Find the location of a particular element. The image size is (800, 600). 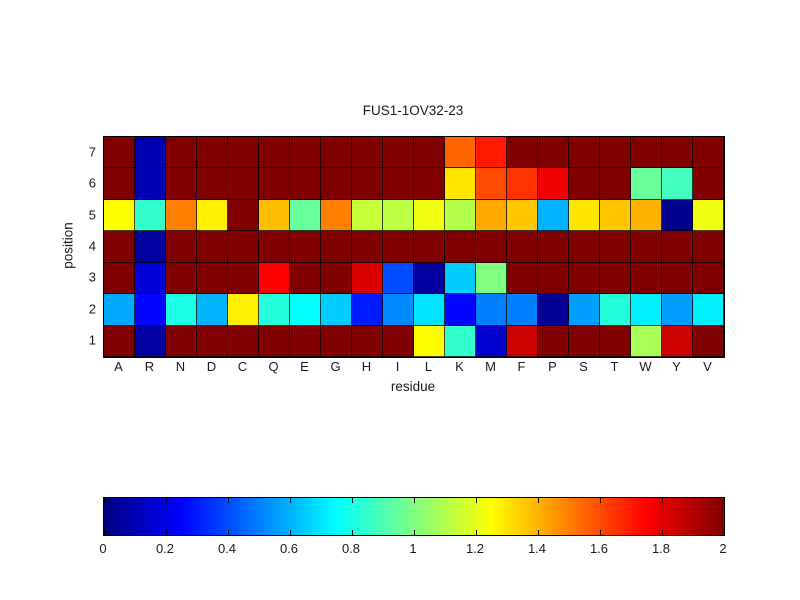

x-tick-label: S is located at coordinates (583, 366).